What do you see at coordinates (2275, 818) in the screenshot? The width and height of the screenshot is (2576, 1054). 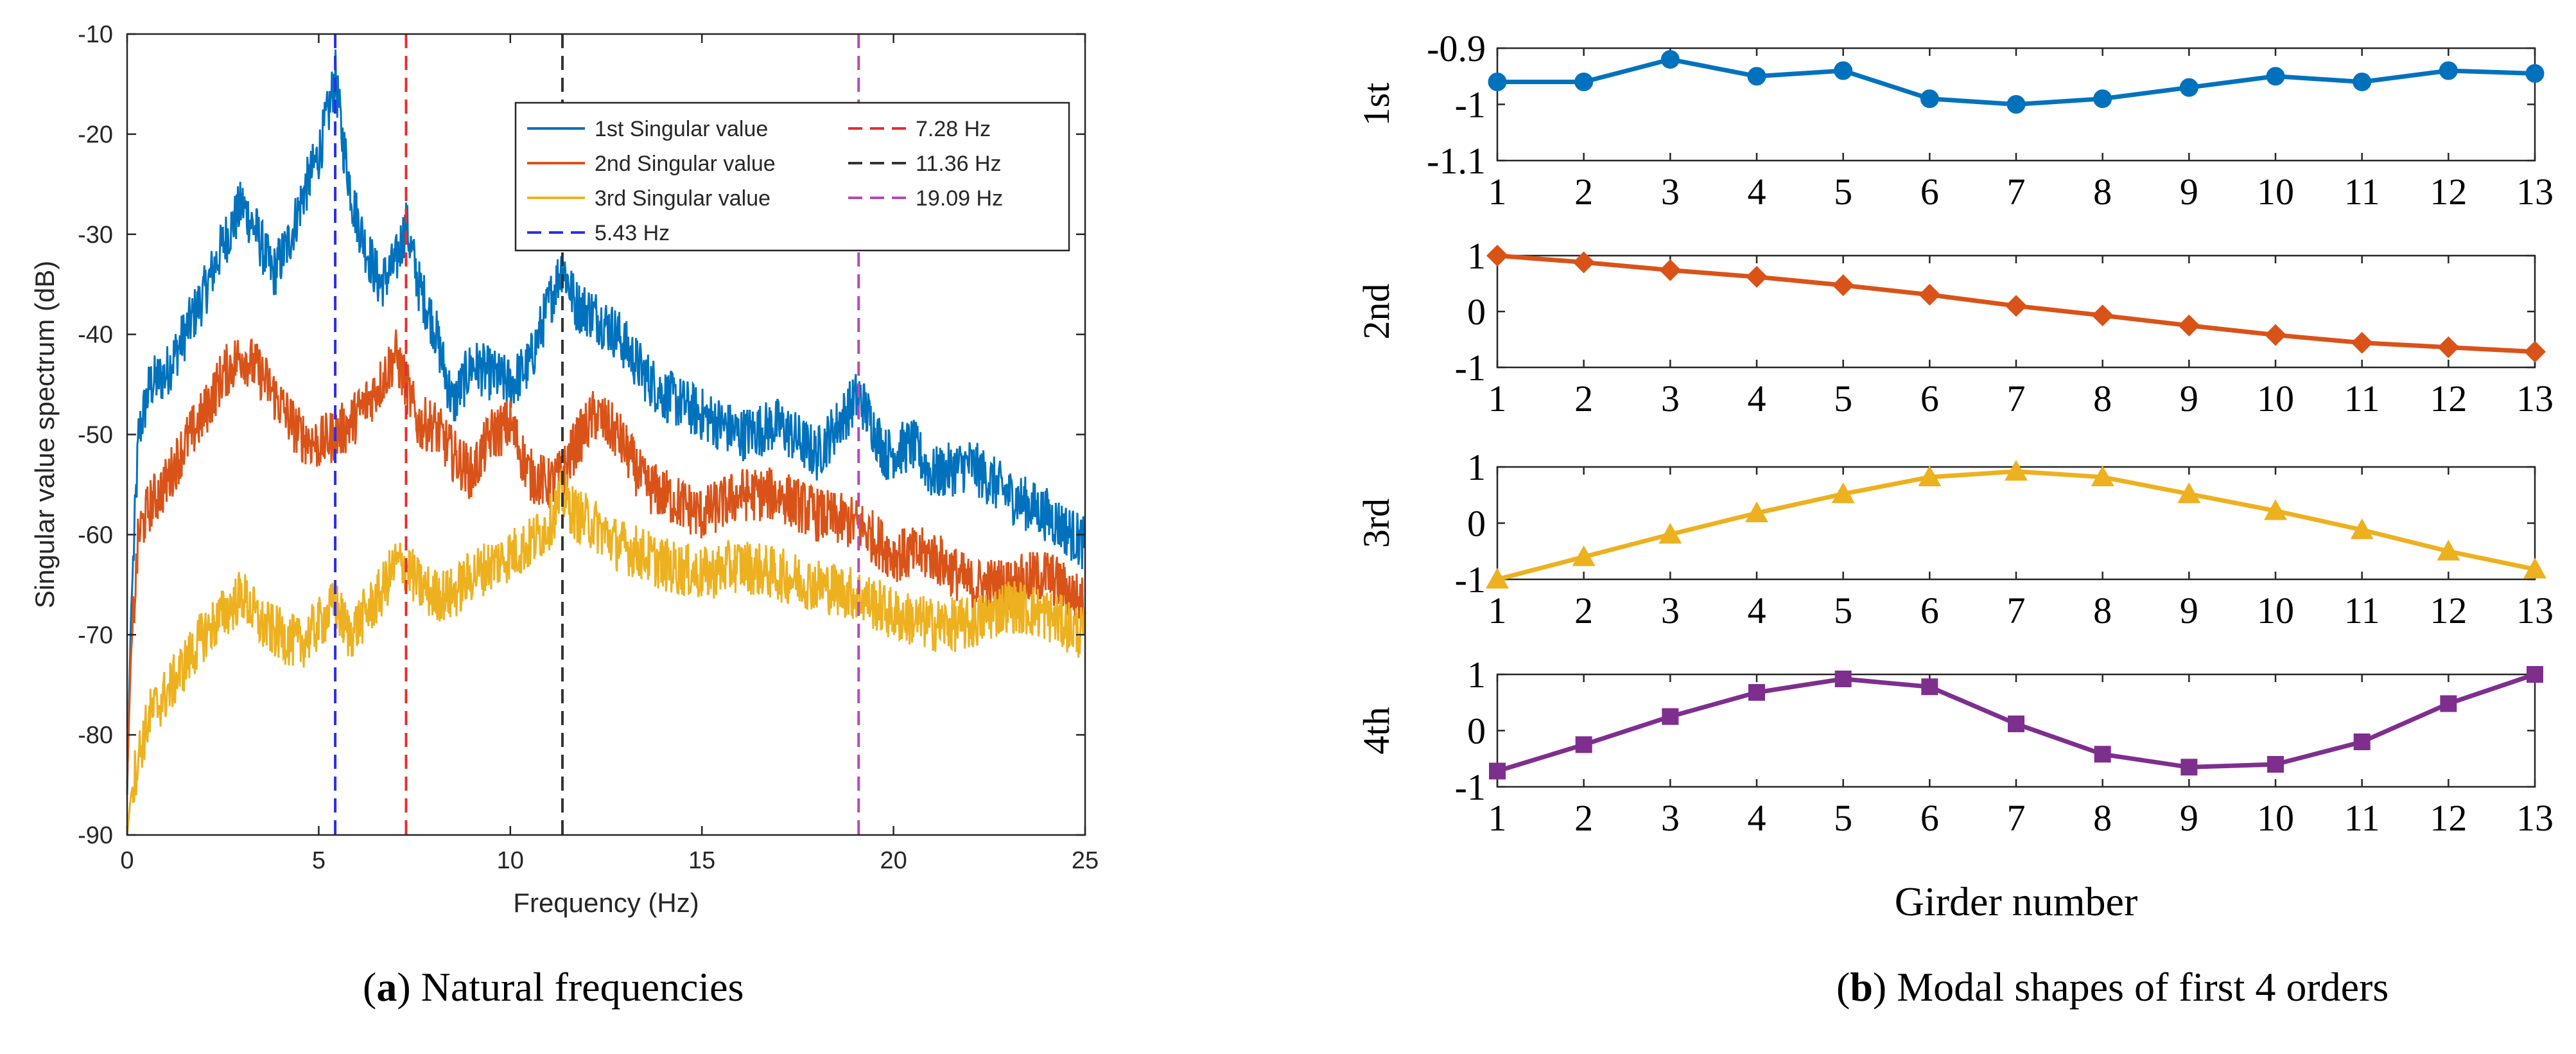 I see `chart-b-panel-4-xtick-label: 10` at bounding box center [2275, 818].